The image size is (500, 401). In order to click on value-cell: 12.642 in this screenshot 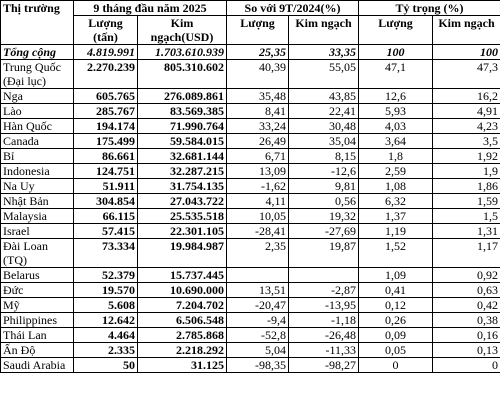, I will do `click(105, 320)`.